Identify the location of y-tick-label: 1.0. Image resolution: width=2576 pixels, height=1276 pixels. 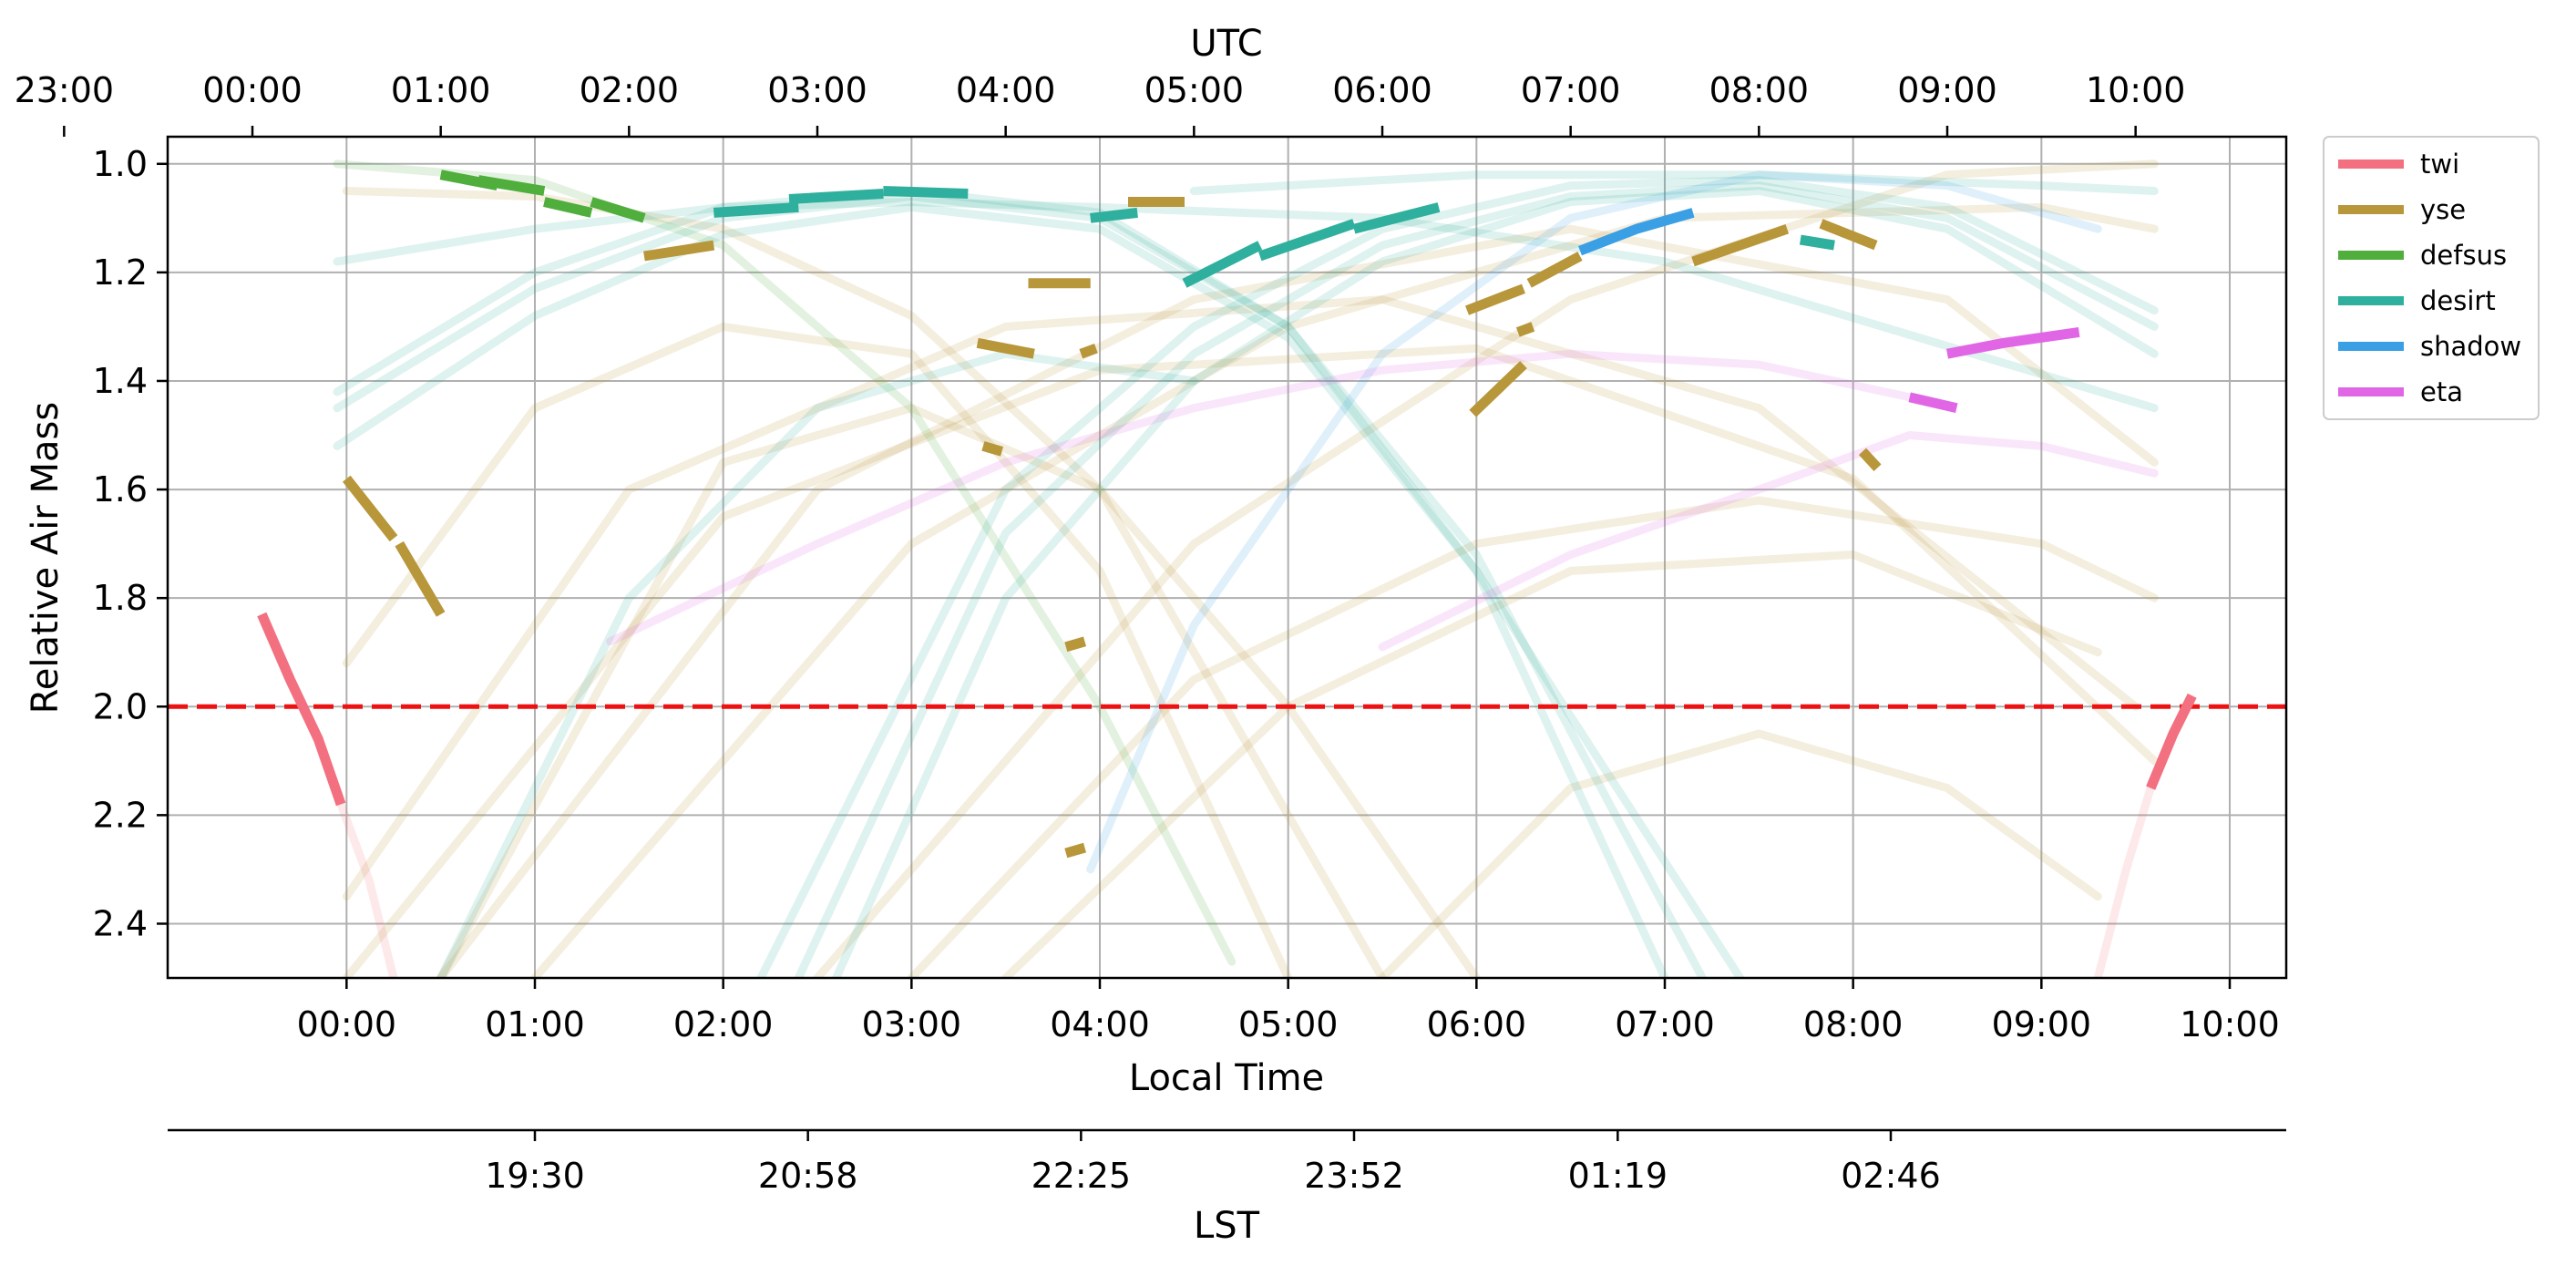
(121, 164).